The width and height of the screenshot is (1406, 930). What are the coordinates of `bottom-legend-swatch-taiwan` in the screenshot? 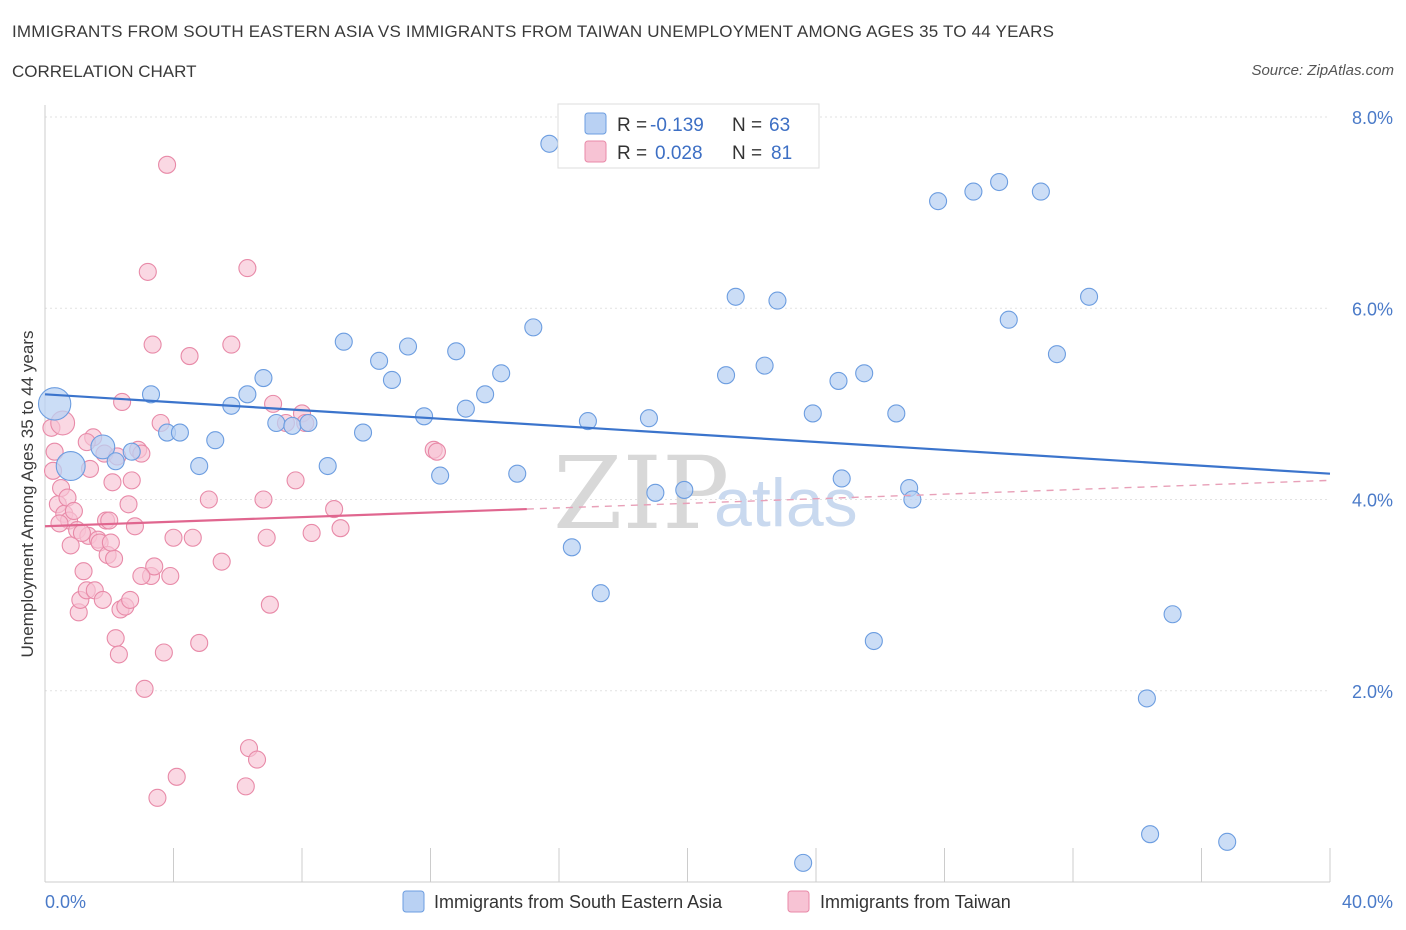 It's located at (798, 901).